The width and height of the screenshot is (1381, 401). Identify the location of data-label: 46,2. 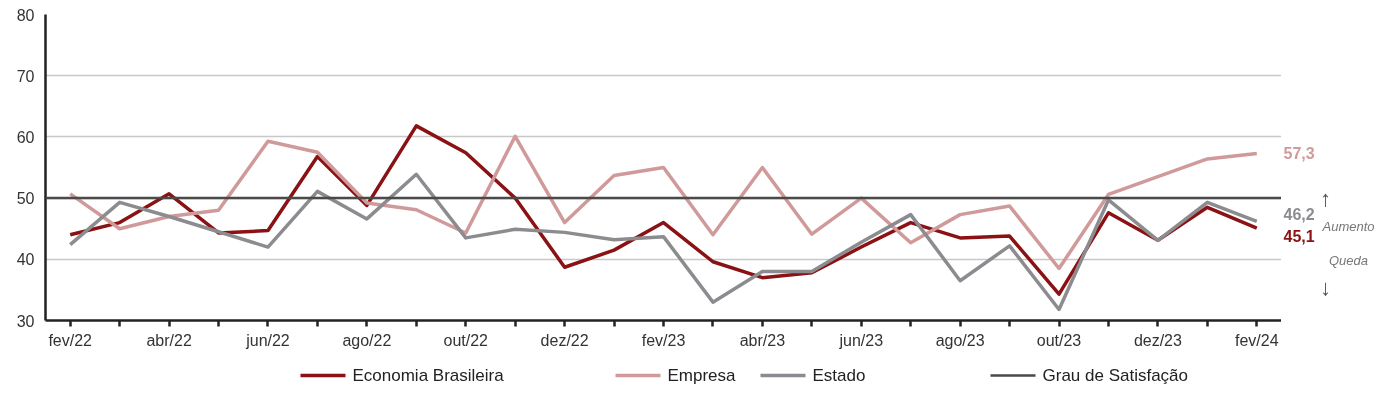
(1299, 214).